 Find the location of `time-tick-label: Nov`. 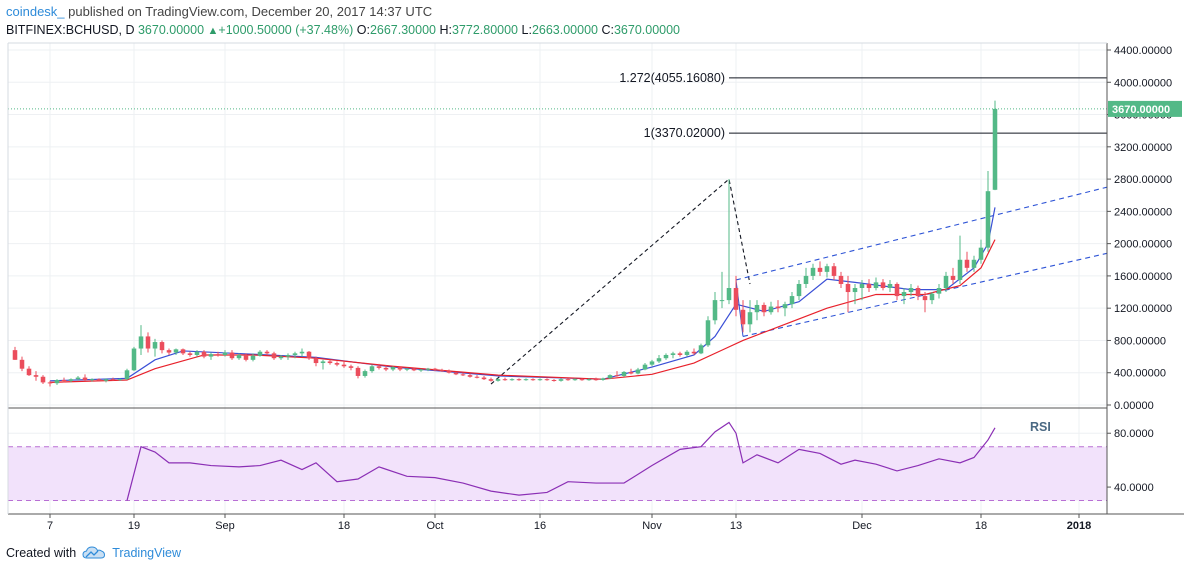

time-tick-label: Nov is located at coordinates (652, 526).